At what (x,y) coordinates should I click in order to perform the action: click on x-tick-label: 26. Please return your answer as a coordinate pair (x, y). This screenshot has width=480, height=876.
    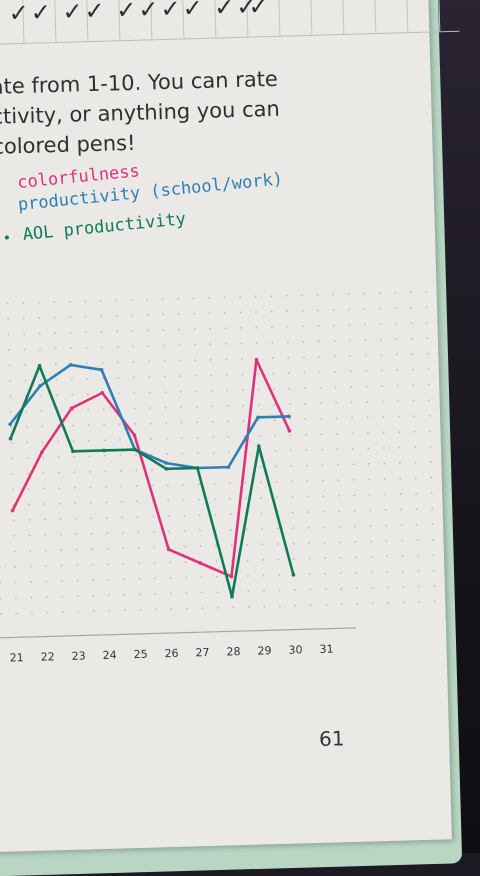
    Looking at the image, I should click on (171, 653).